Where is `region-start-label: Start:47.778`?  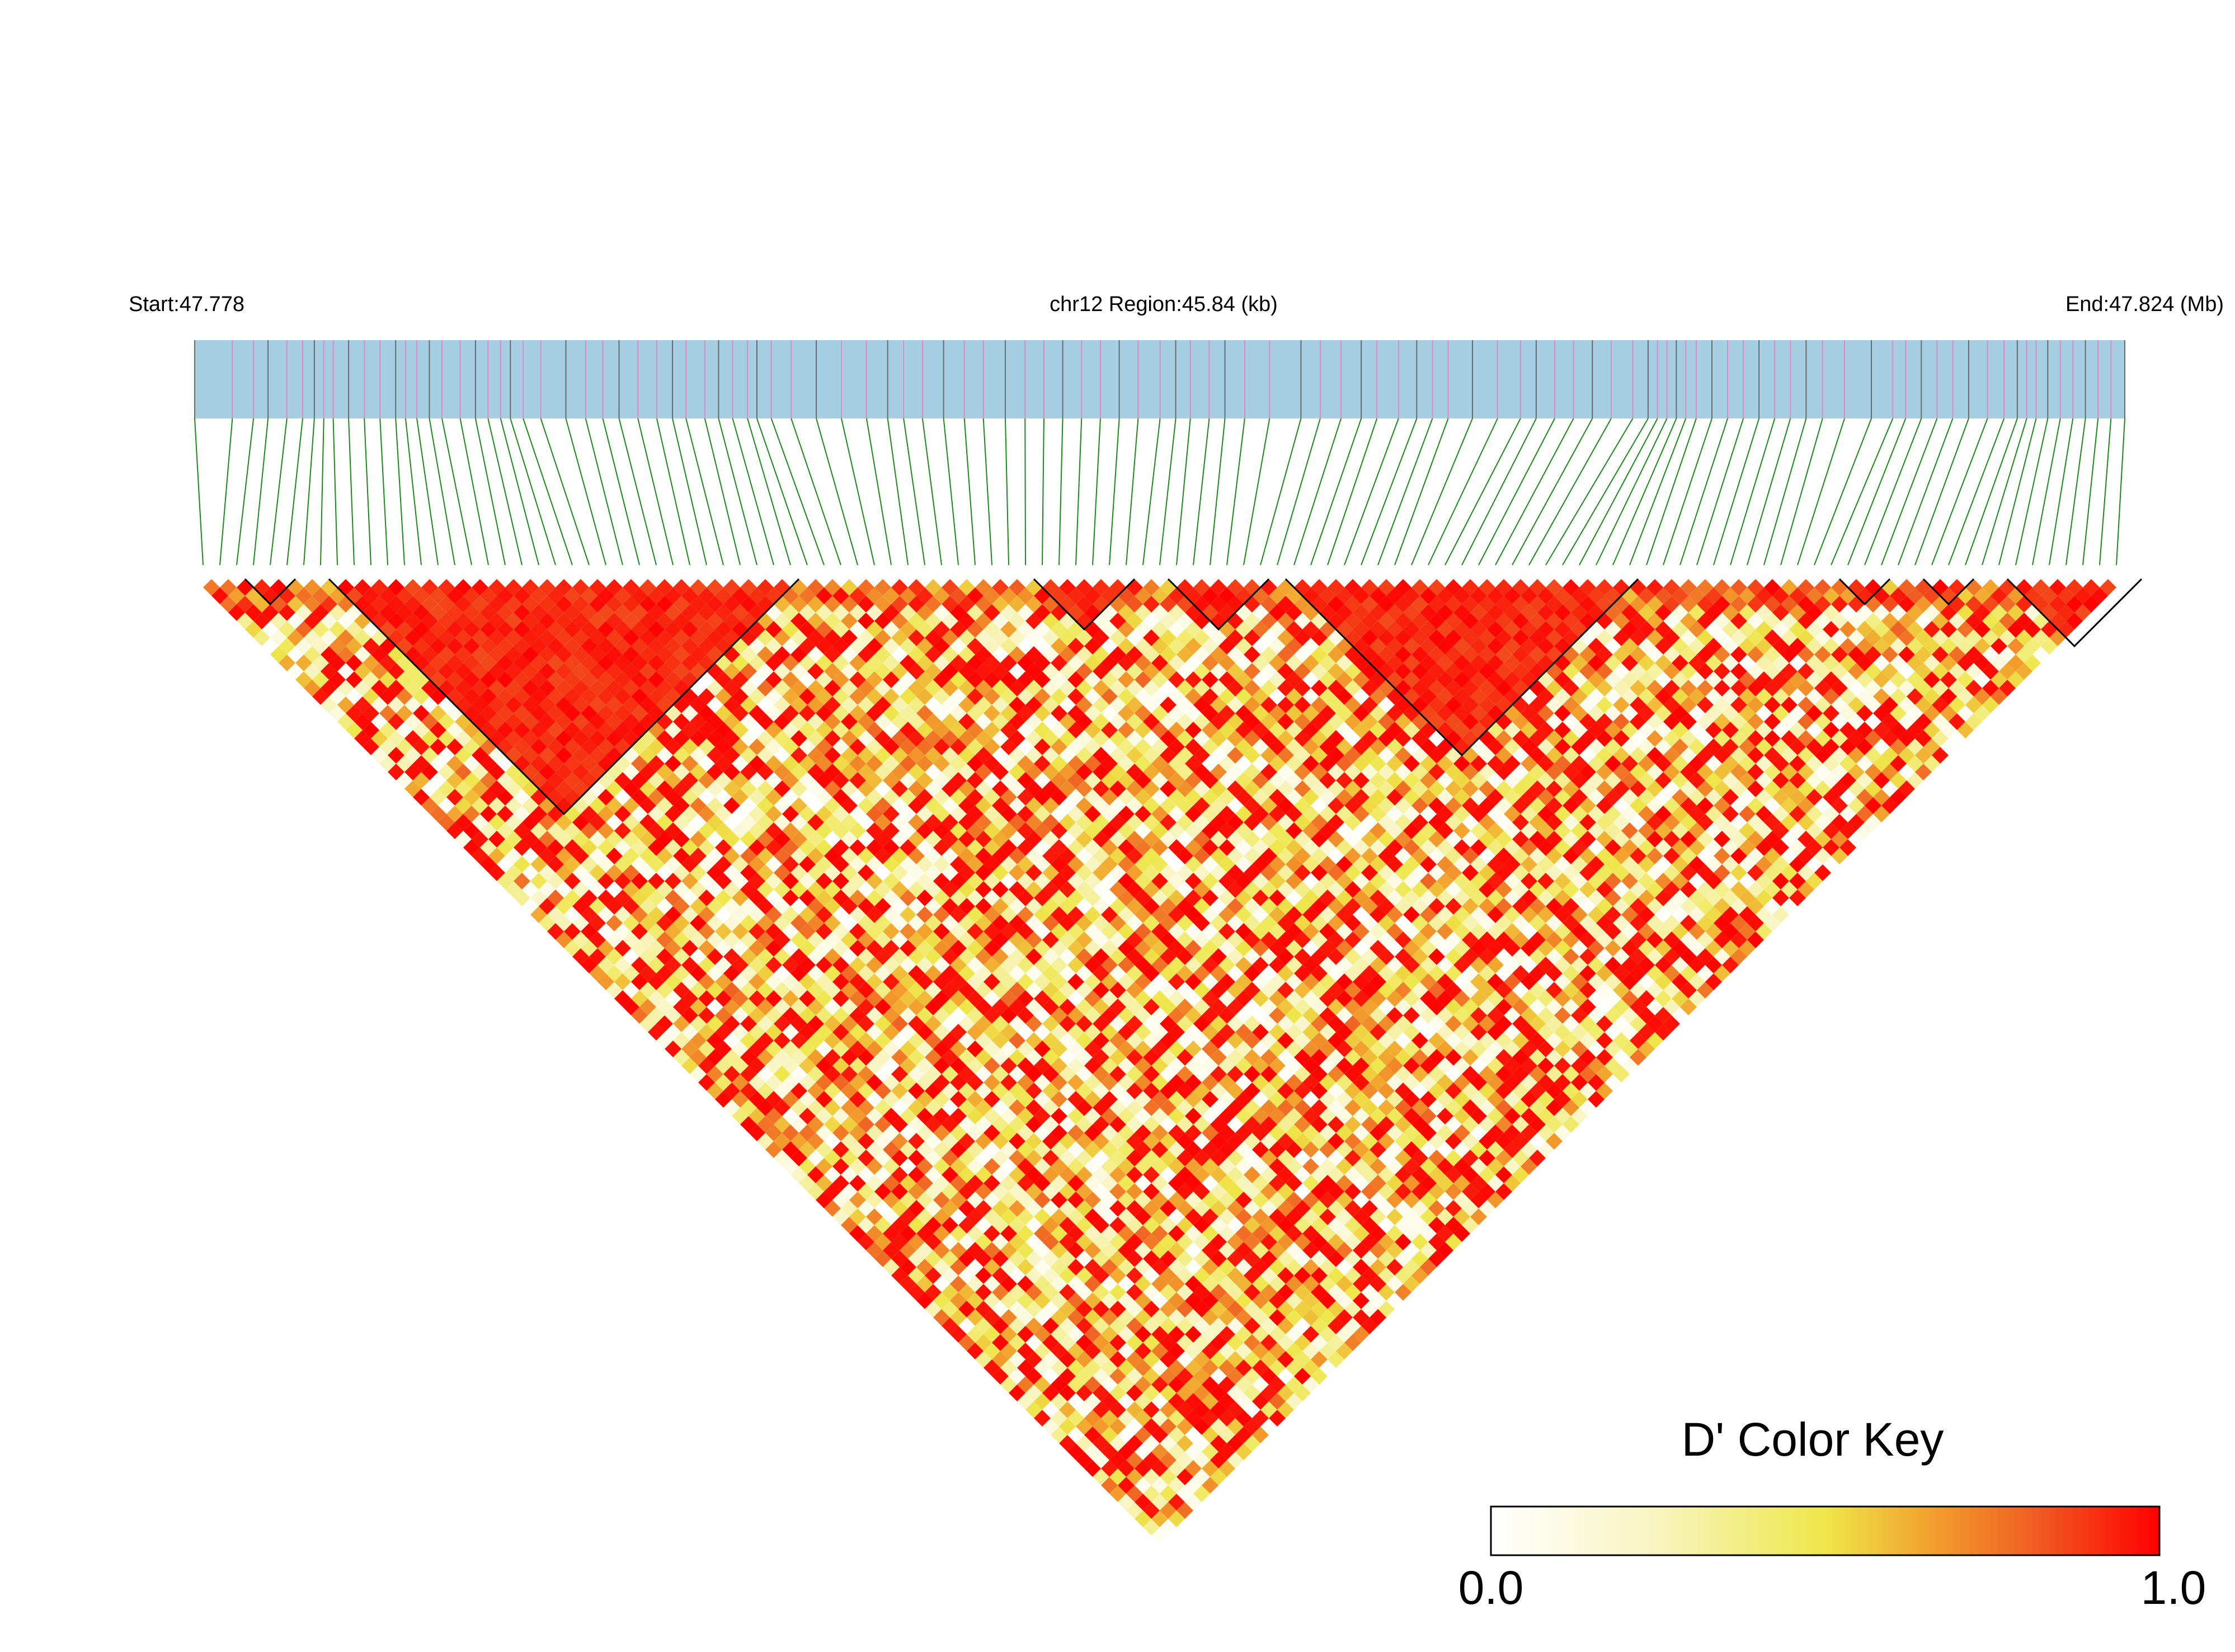 region-start-label: Start:47.778 is located at coordinates (187, 304).